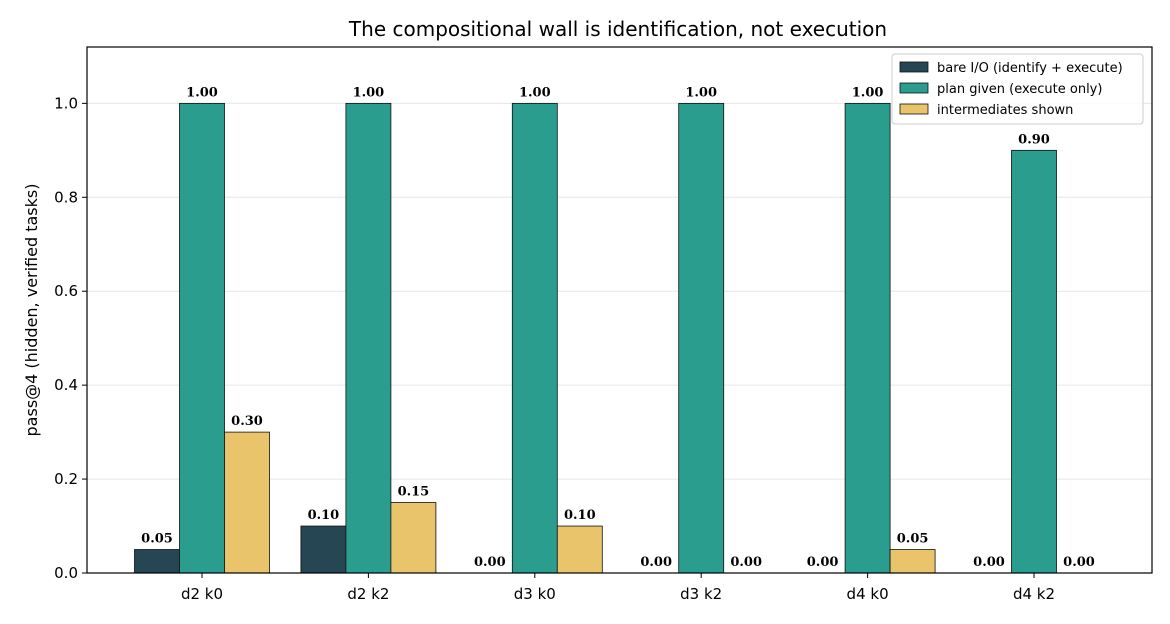 The image size is (1170, 624). What do you see at coordinates (31, 310) in the screenshot?
I see `y-axis-label: pass@4 (hidden, verified tasks)` at bounding box center [31, 310].